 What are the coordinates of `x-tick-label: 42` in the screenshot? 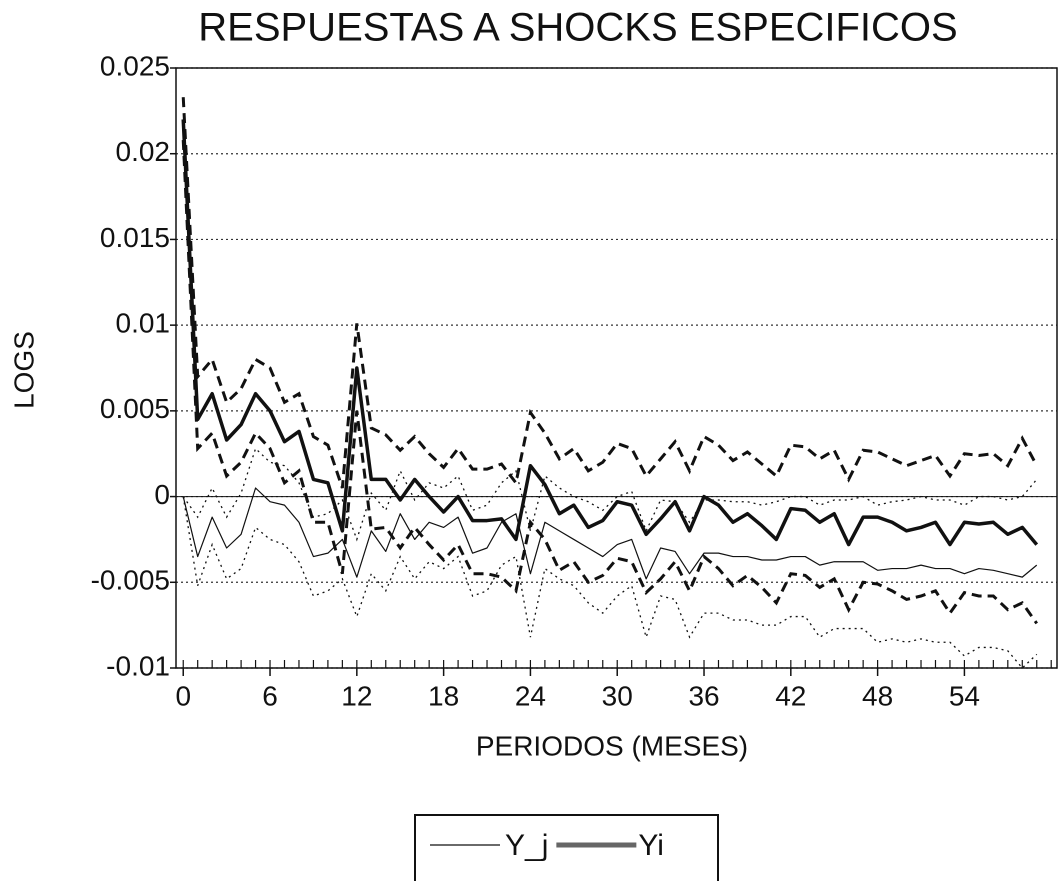 It's located at (790, 695).